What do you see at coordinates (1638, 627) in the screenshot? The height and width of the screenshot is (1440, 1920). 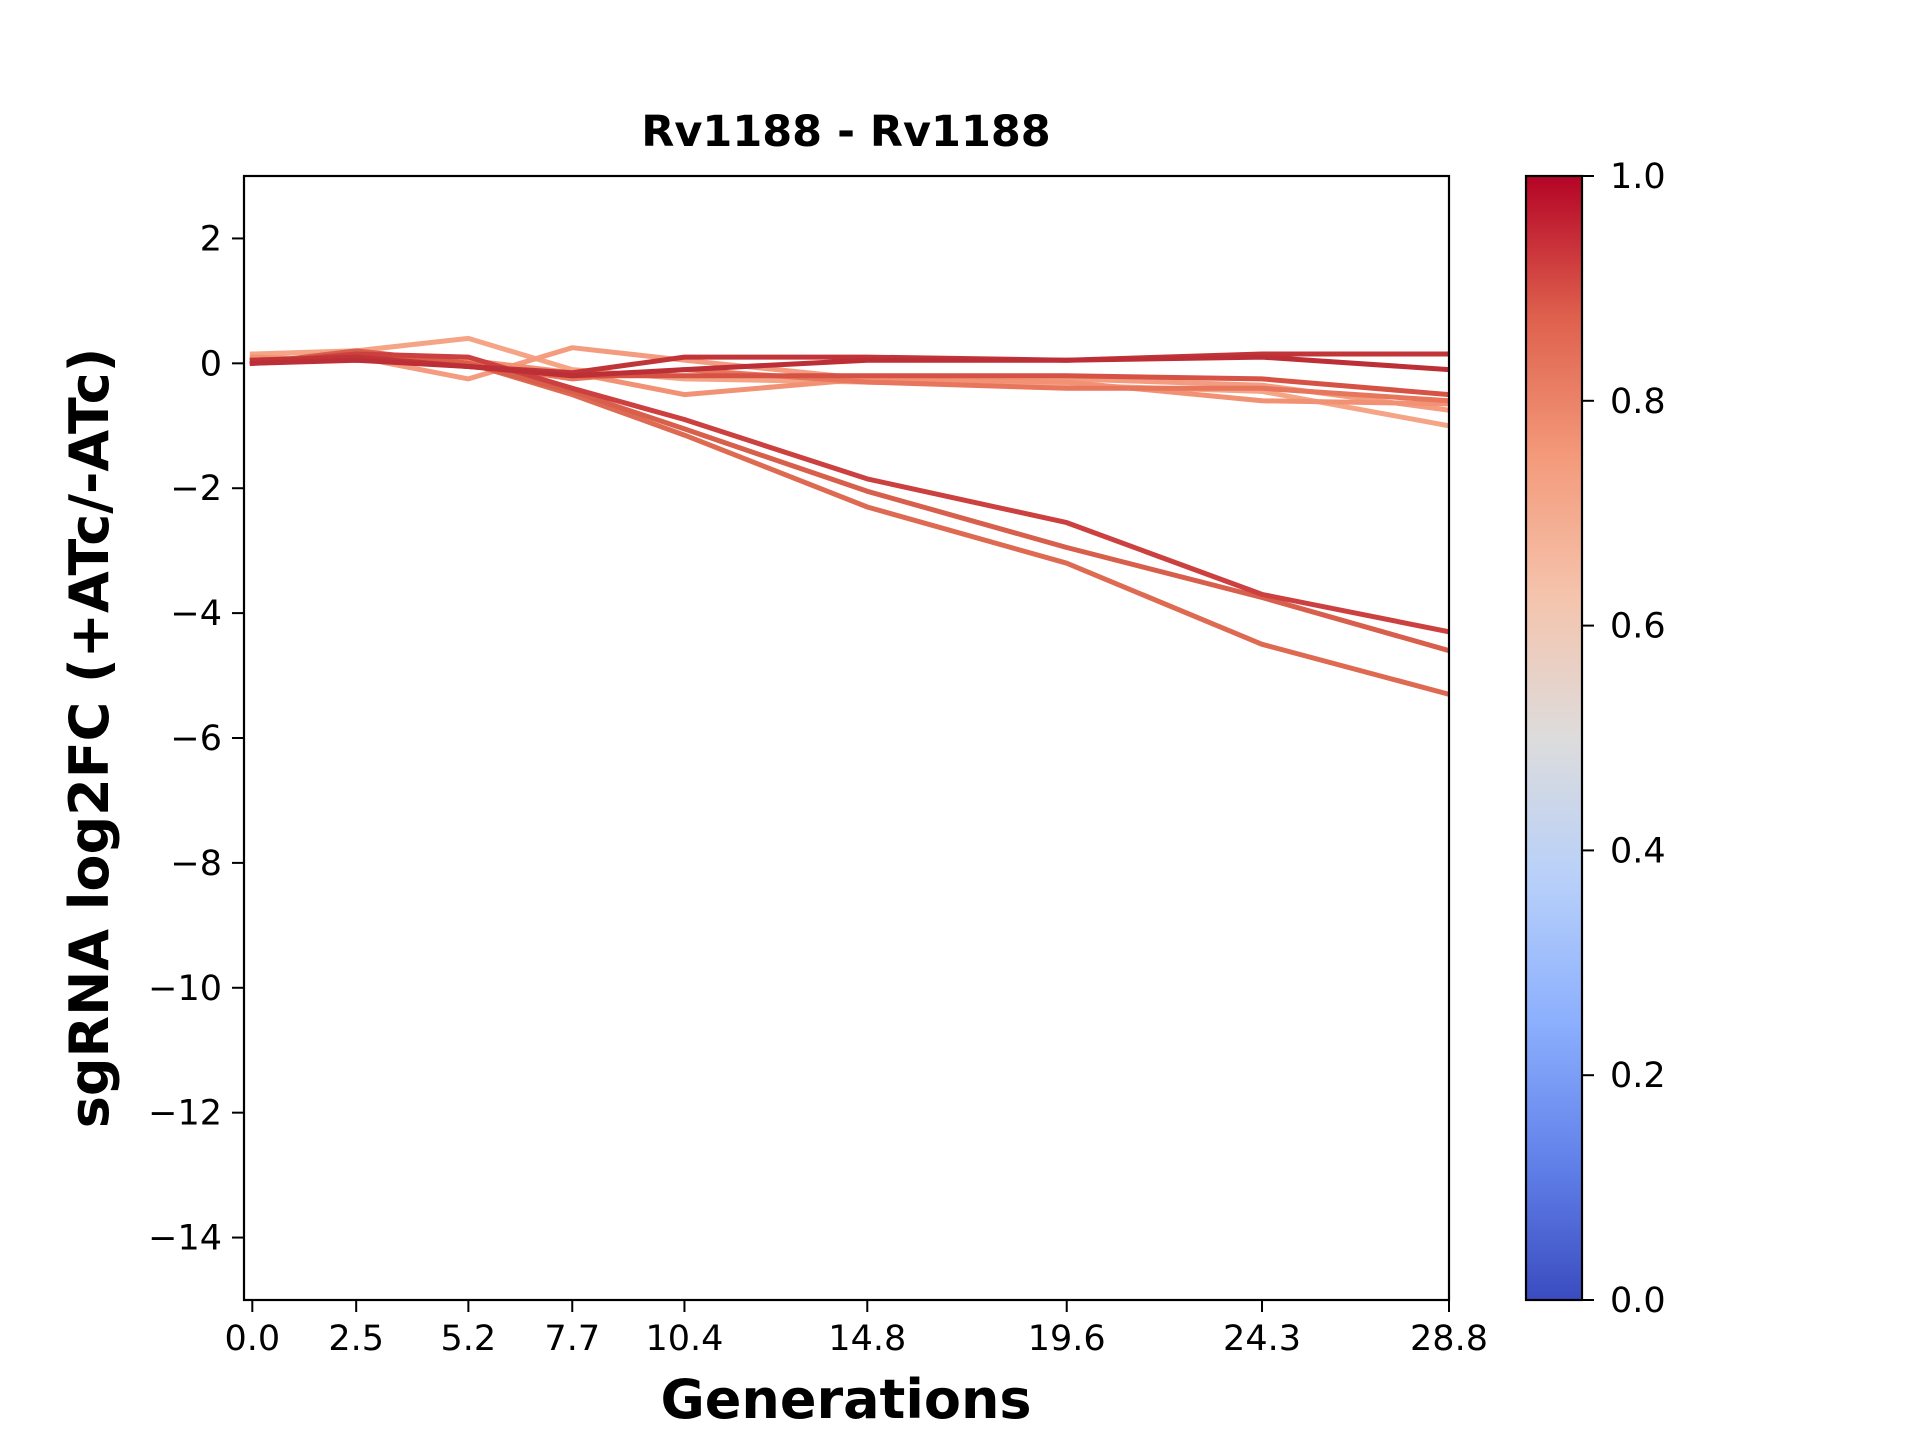 I see `colorbar-tick-label: 0.6` at bounding box center [1638, 627].